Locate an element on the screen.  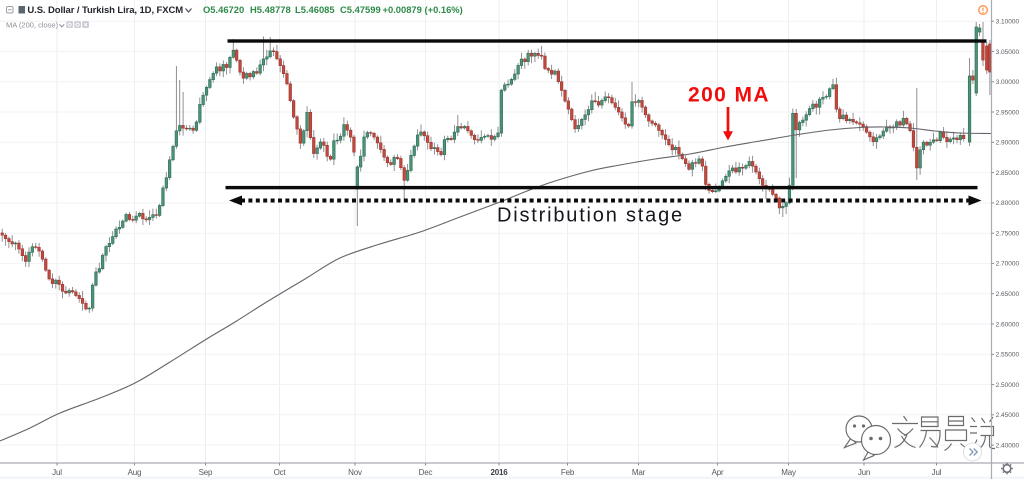
svg-text: Aug is located at coordinates (135, 472).